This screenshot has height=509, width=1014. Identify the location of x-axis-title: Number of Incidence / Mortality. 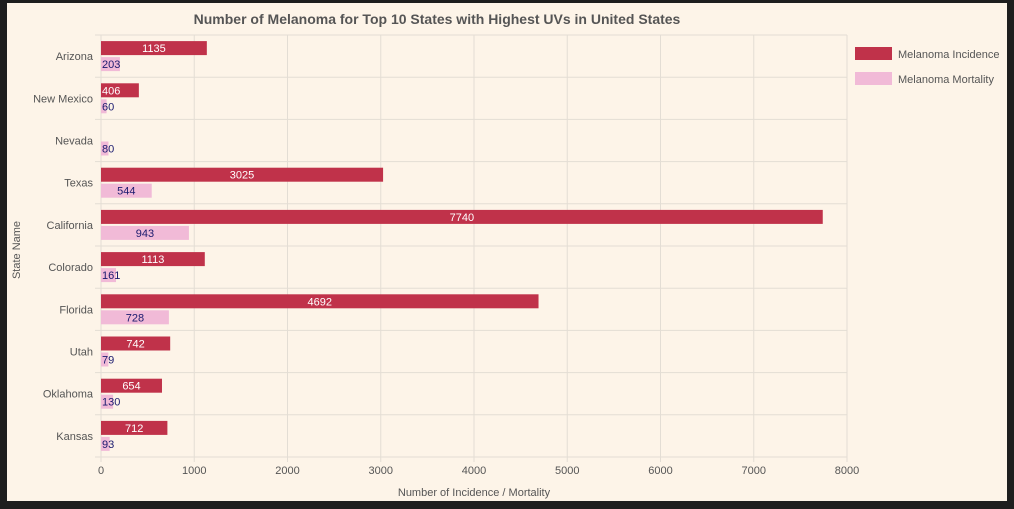
(474, 493).